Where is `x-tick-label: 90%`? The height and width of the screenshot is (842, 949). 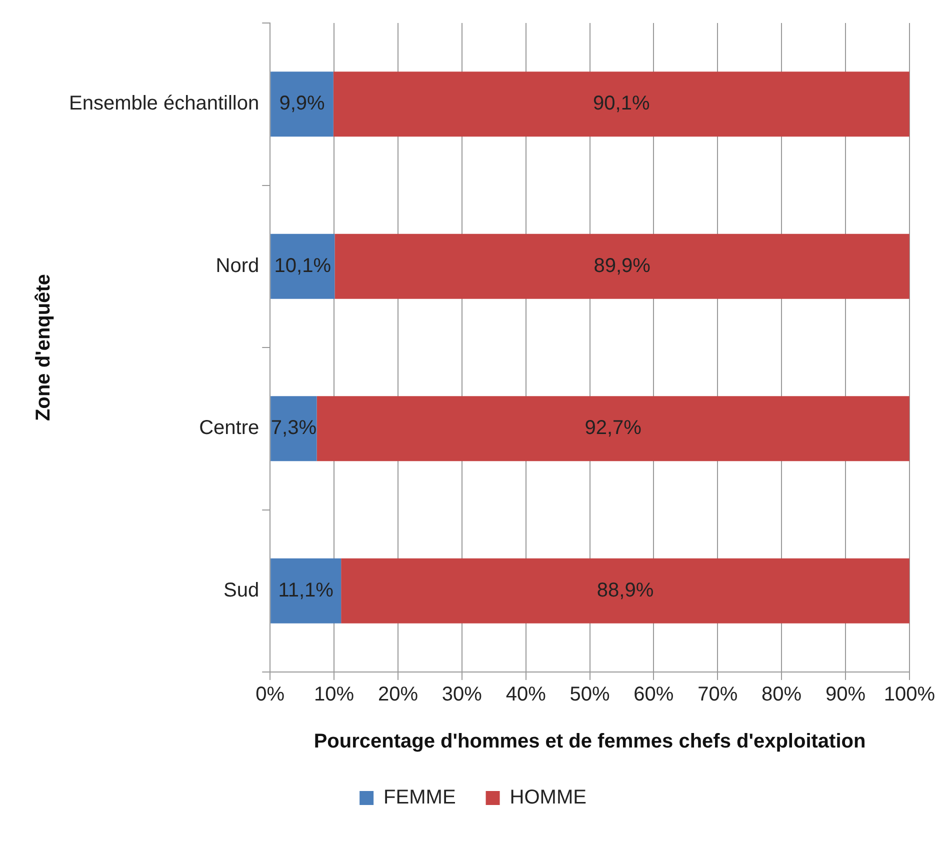
x-tick-label: 90% is located at coordinates (845, 695).